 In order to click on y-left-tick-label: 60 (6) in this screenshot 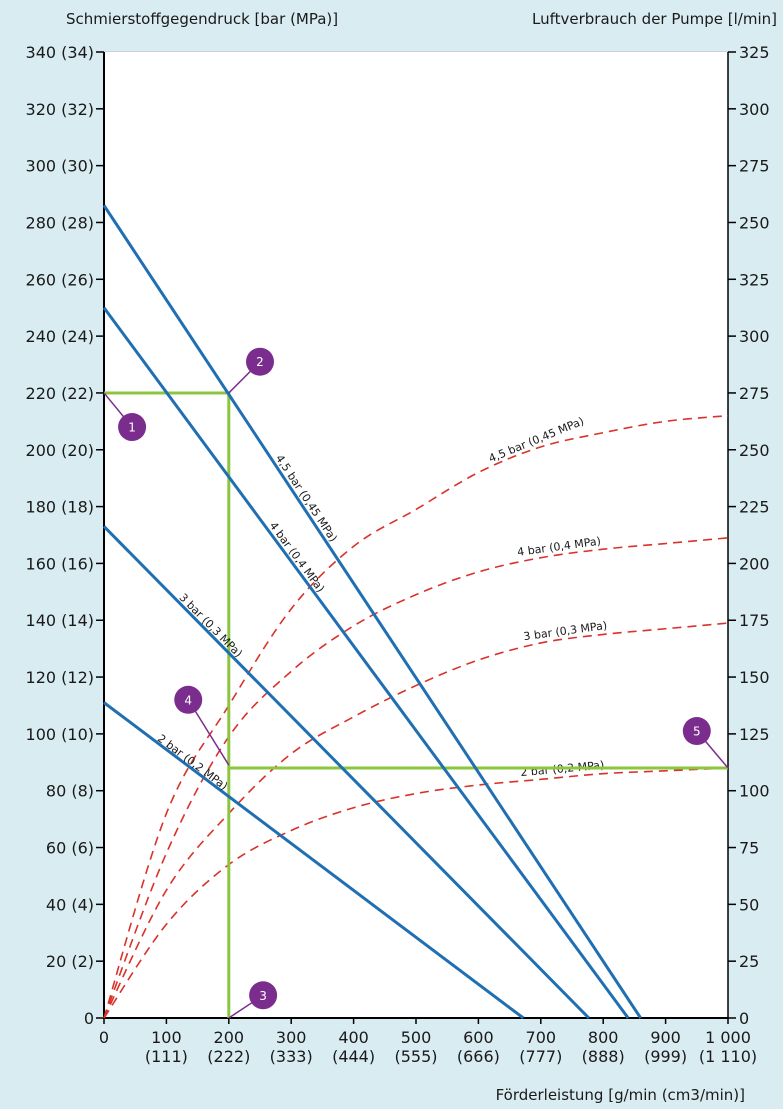, I will do `click(70, 848)`.